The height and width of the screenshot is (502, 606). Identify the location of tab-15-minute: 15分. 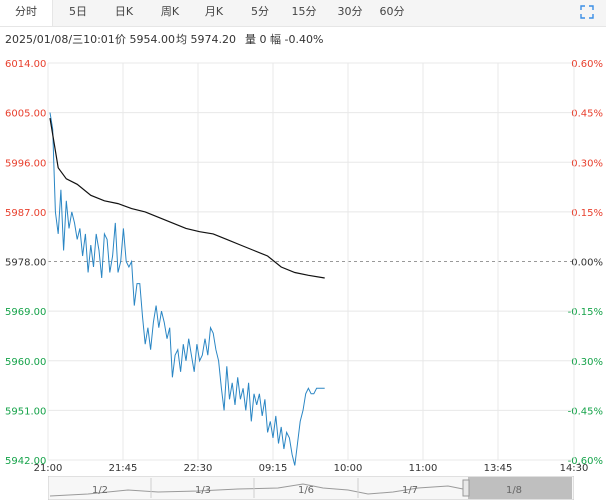
(304, 11).